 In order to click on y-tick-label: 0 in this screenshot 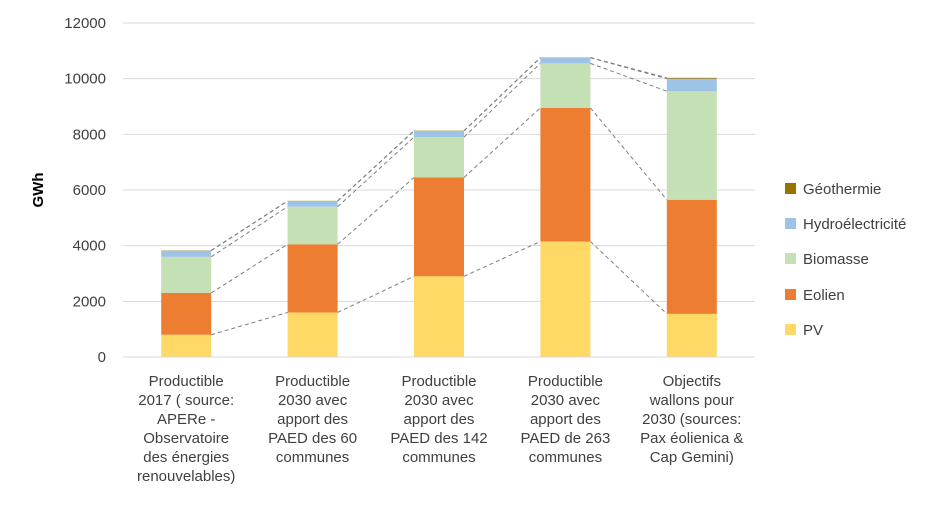, I will do `click(102, 357)`.